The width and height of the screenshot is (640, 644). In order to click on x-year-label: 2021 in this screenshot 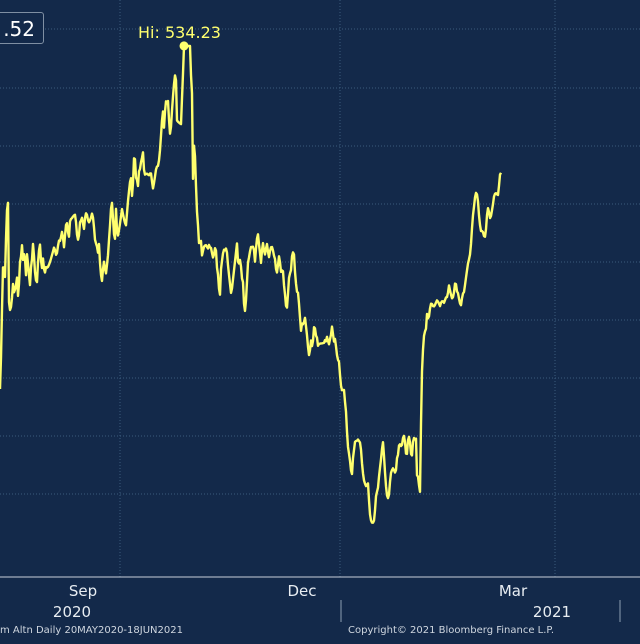, I will do `click(552, 612)`.